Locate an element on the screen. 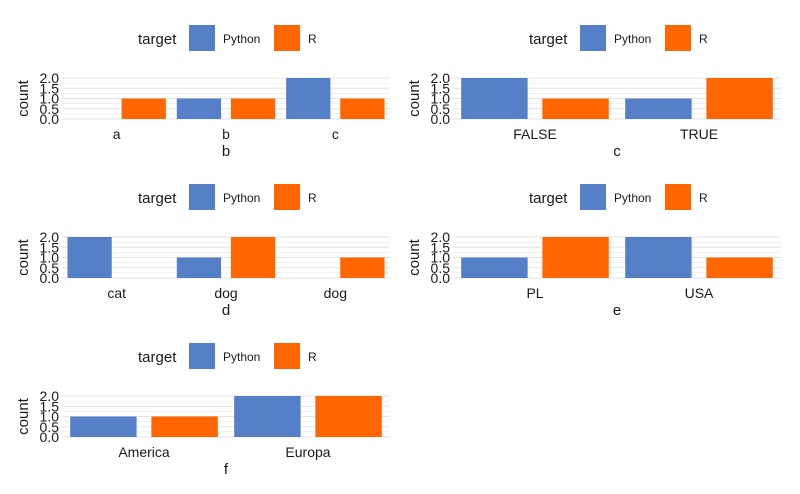 The width and height of the screenshot is (800, 494). bar-python-usa is located at coordinates (658, 257).